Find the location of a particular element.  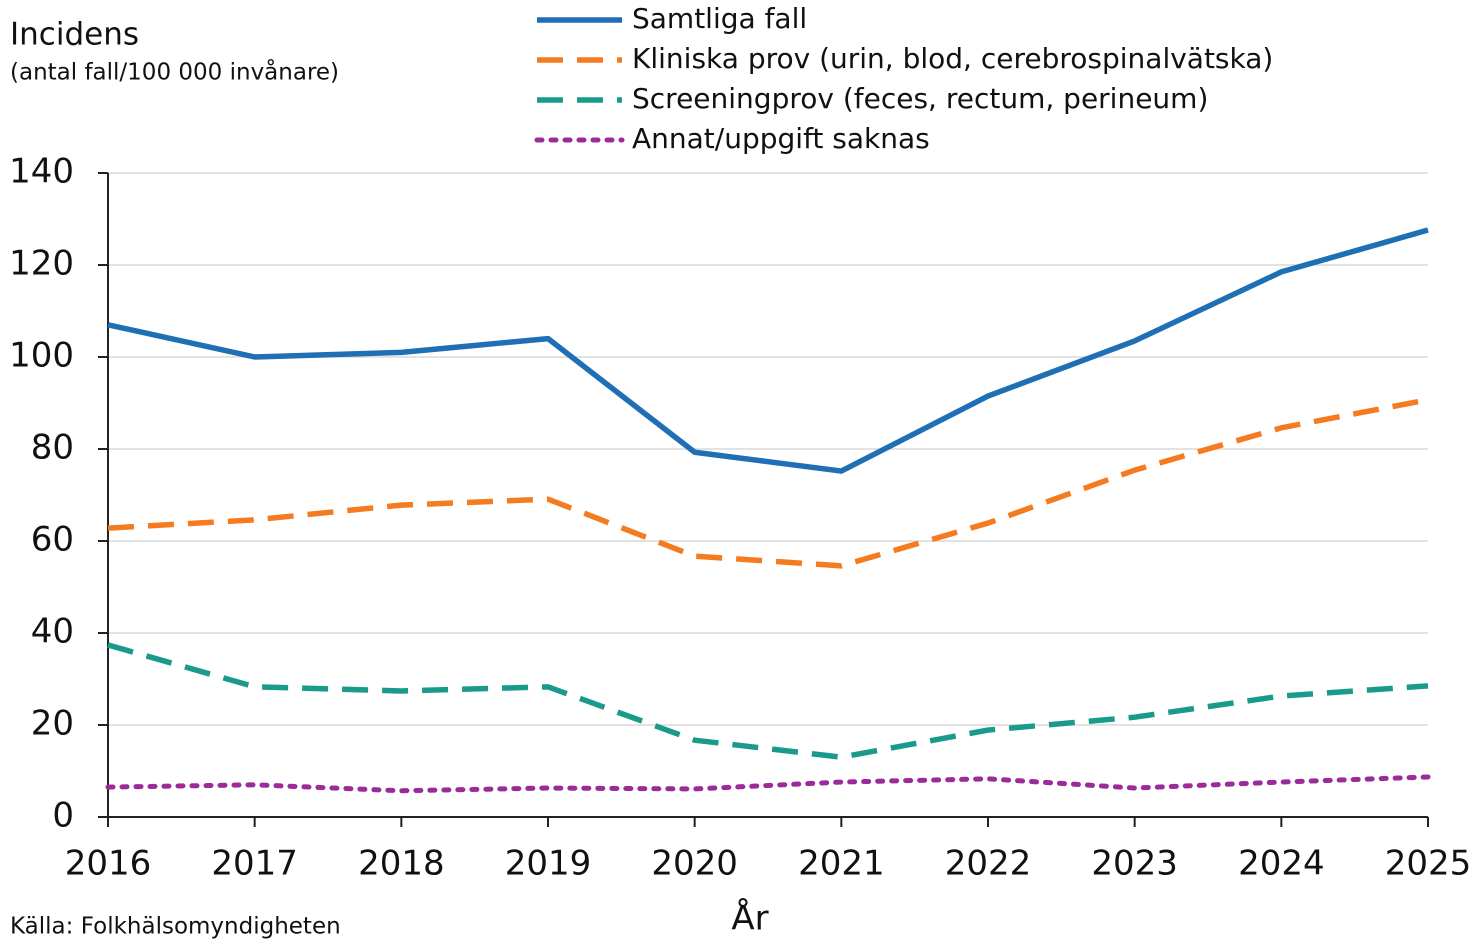

legend-label: Screeningprov (feces, rectum, perineum) is located at coordinates (920, 98).